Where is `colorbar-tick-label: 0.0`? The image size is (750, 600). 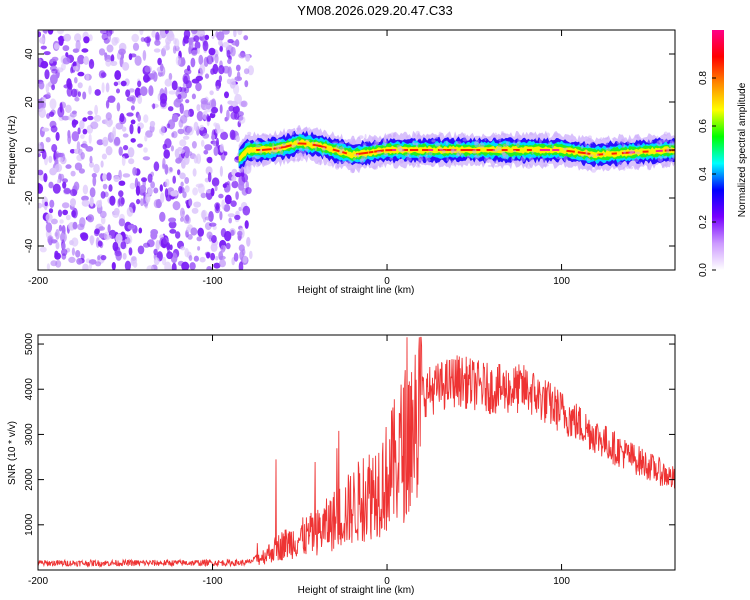
colorbar-tick-label: 0.0 is located at coordinates (703, 270).